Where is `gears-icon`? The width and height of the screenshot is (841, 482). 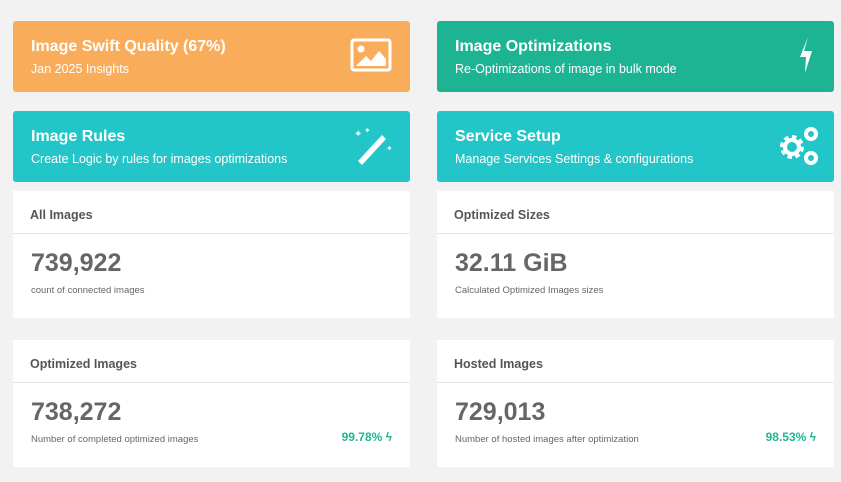 gears-icon is located at coordinates (799, 146).